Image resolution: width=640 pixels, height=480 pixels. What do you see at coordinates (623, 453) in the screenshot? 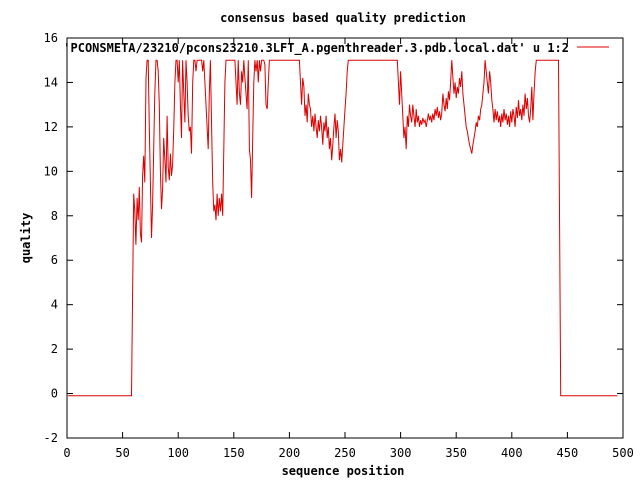
I see `x-tick-label: 500` at bounding box center [623, 453].